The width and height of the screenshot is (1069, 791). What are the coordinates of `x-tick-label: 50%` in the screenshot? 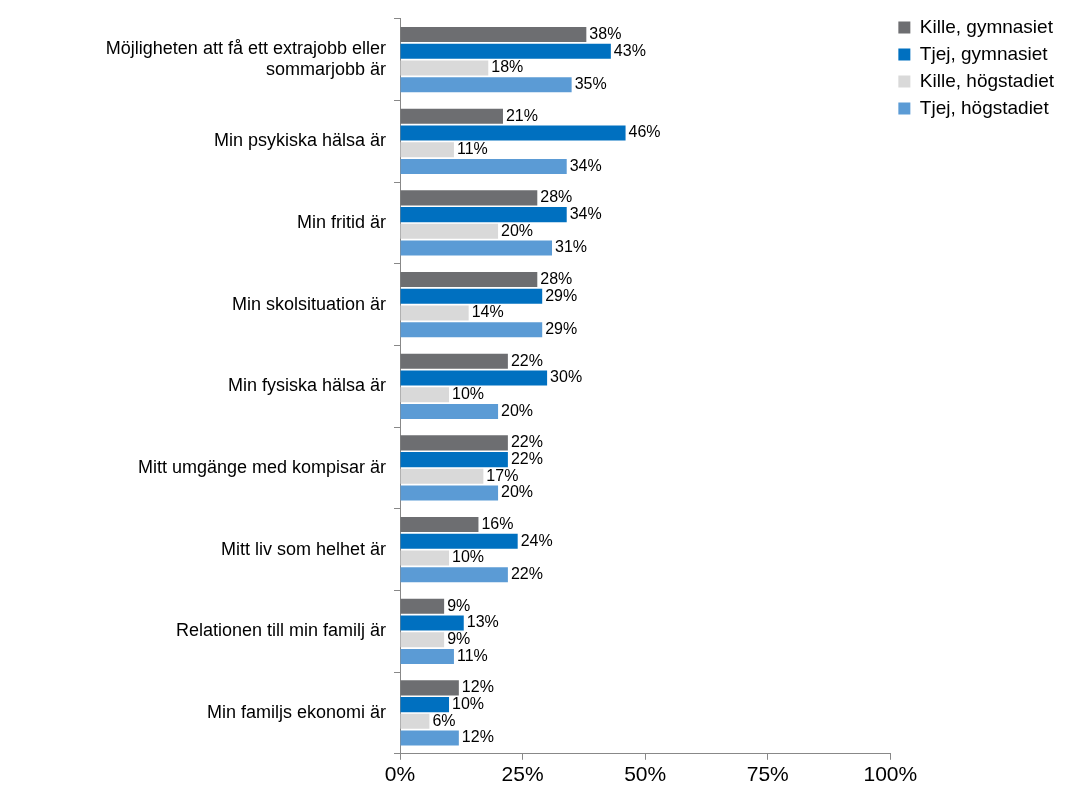 It's located at (645, 774).